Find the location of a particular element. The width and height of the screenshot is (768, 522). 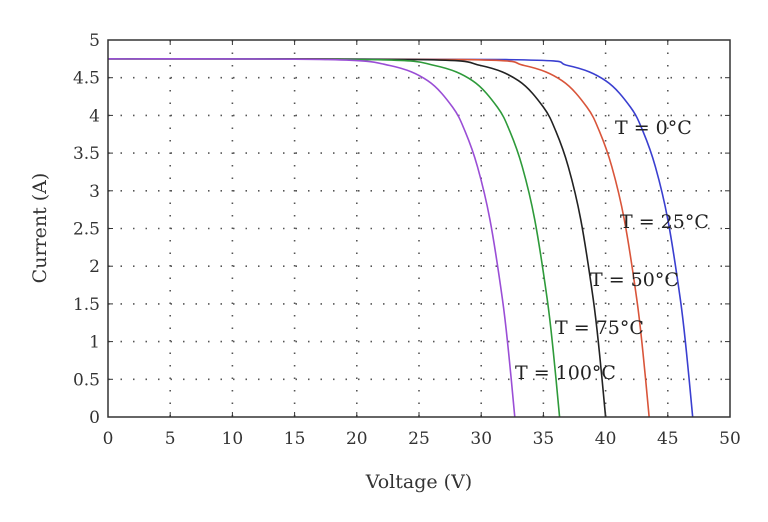

y-tick-label: 0.5 is located at coordinates (86, 380).